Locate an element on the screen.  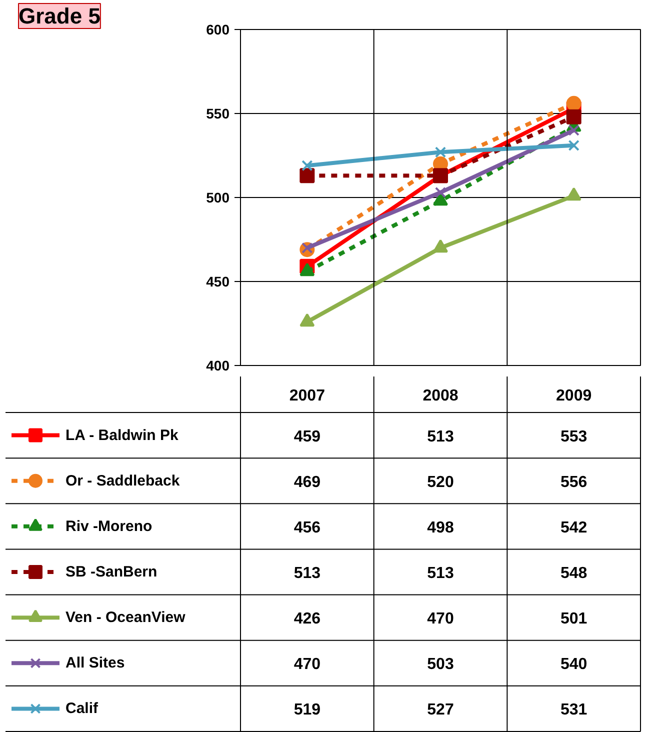
legend-label: Calif is located at coordinates (83, 709).